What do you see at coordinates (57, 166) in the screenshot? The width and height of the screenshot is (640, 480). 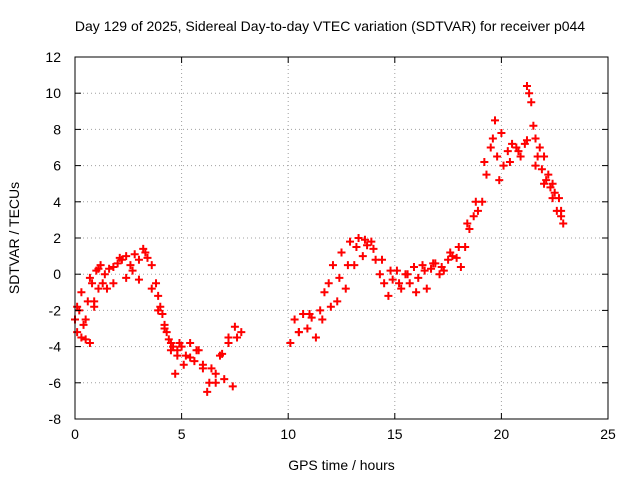 I see `y-tick-label: 6` at bounding box center [57, 166].